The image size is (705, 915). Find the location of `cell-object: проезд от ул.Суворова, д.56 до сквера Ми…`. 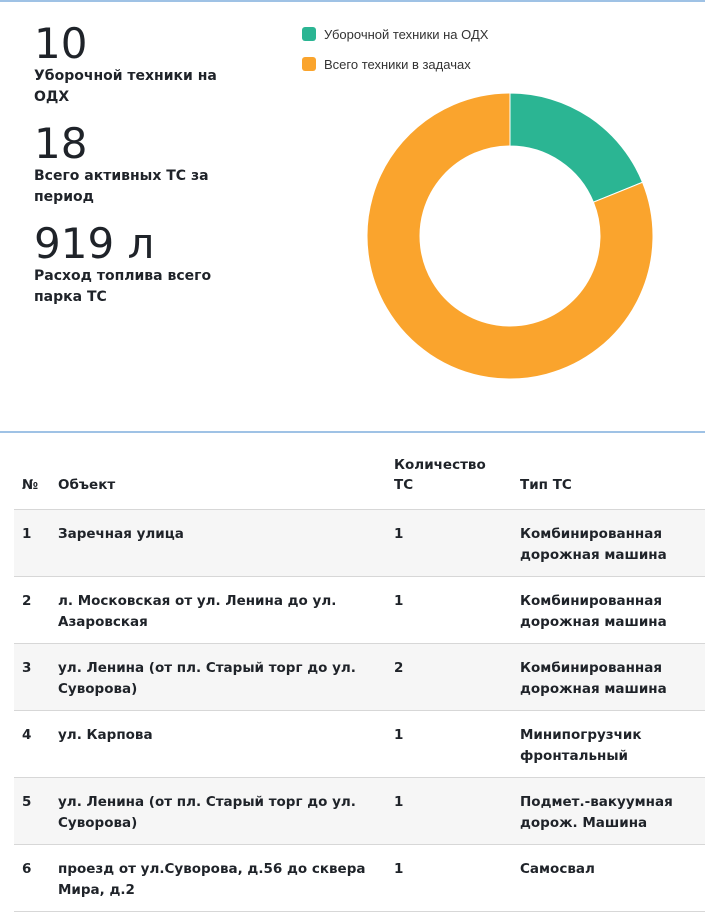

cell-object: проезд от ул.Суворова, д.56 до сквера Ми… is located at coordinates (218, 878).